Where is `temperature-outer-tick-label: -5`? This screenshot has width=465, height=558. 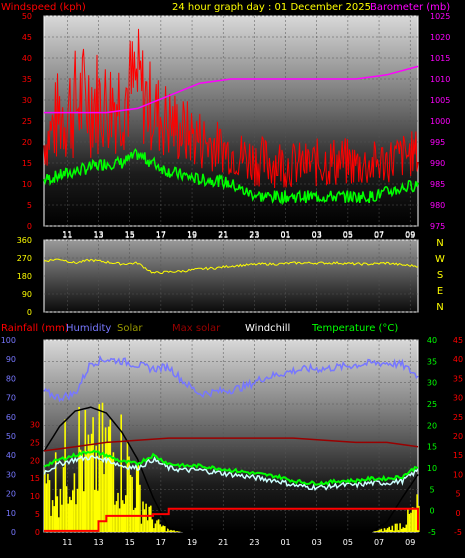 temperature-outer-tick-label: -5 is located at coordinates (458, 532).